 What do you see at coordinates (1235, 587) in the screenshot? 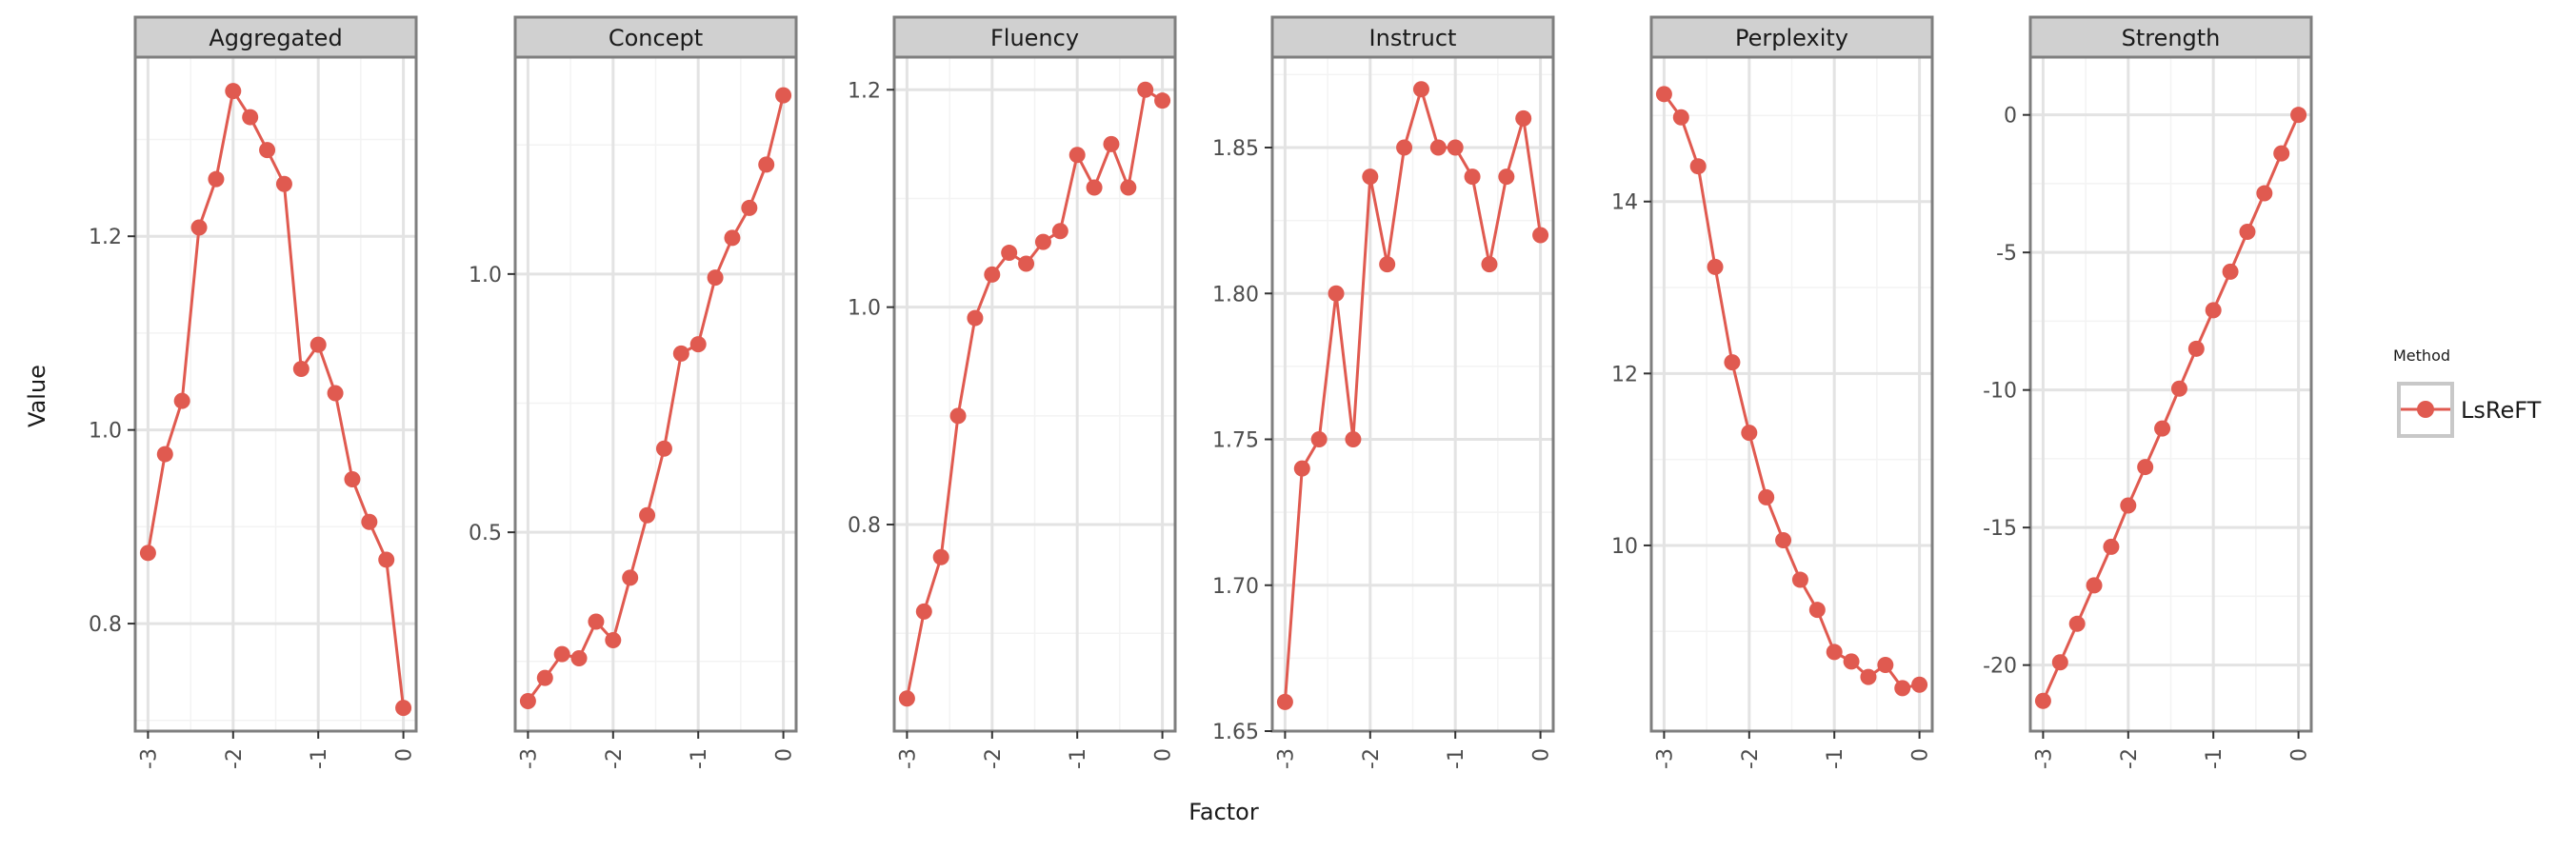
I see `y-tick-label: 1.70` at bounding box center [1235, 587].